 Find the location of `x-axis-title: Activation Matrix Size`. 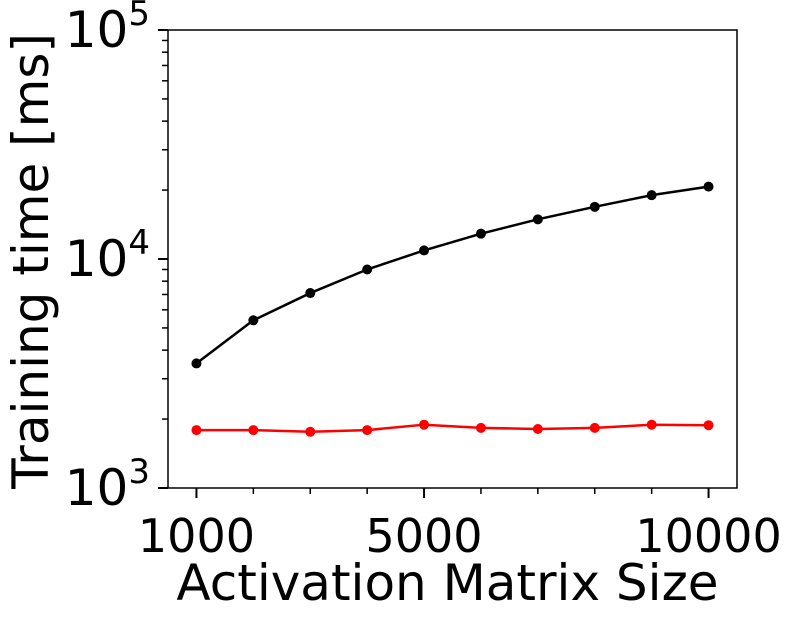

x-axis-title: Activation Matrix Size is located at coordinates (447, 583).